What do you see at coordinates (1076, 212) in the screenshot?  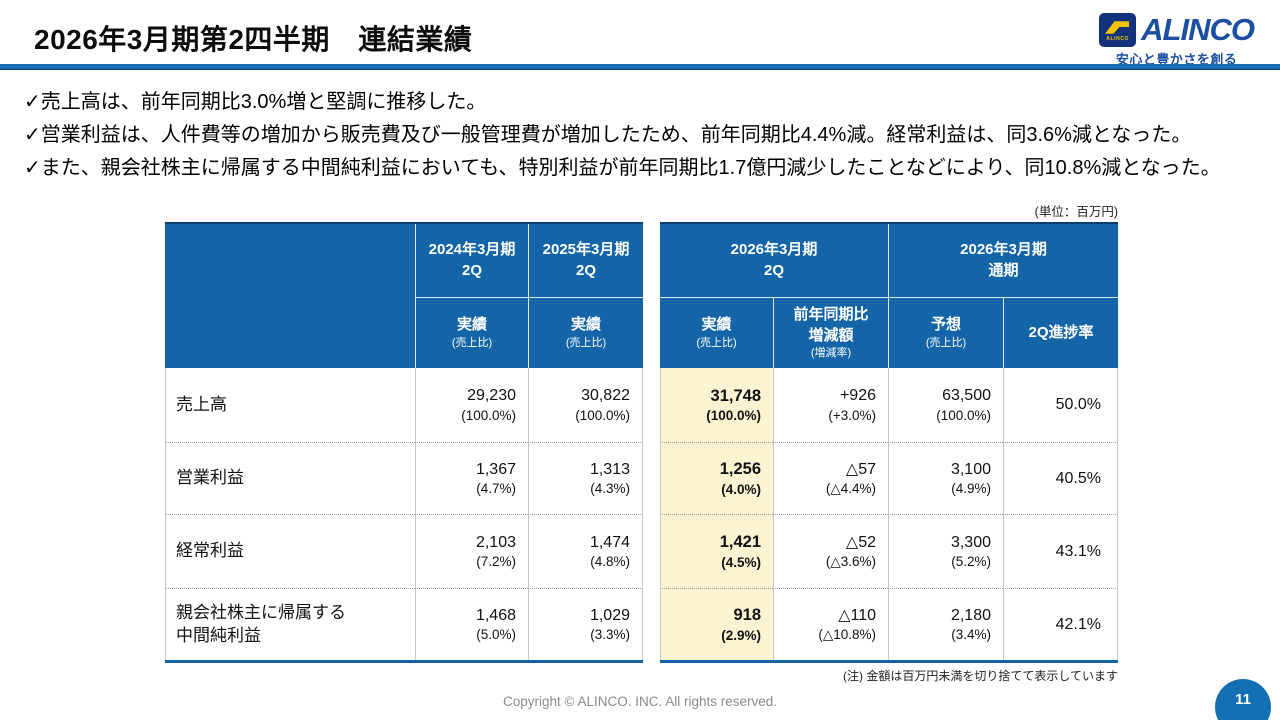 I see `unit-label: (単位：百万円)` at bounding box center [1076, 212].